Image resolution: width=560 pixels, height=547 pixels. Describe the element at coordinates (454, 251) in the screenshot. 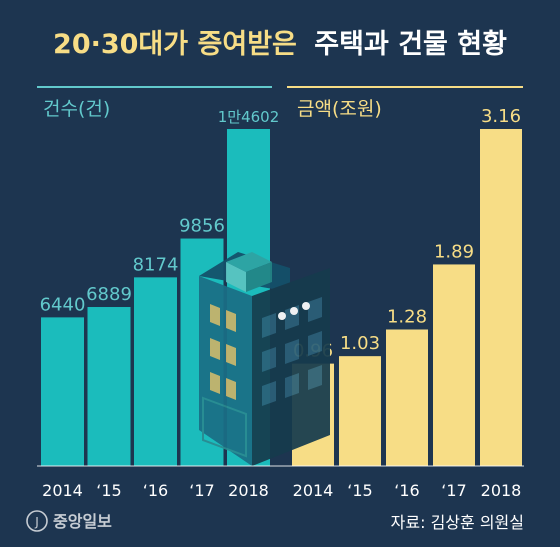

I see `amount-data-label: 1.89` at that location.